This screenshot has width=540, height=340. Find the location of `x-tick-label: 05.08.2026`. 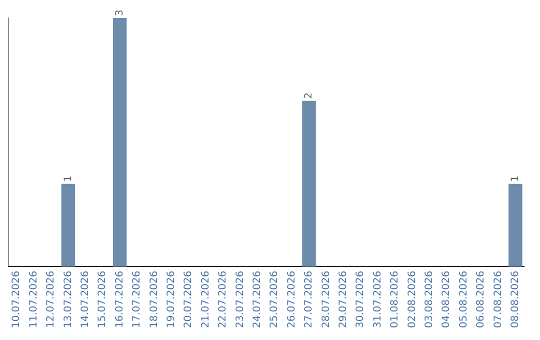

x-tick-label: 05.08.2026 is located at coordinates (464, 299).